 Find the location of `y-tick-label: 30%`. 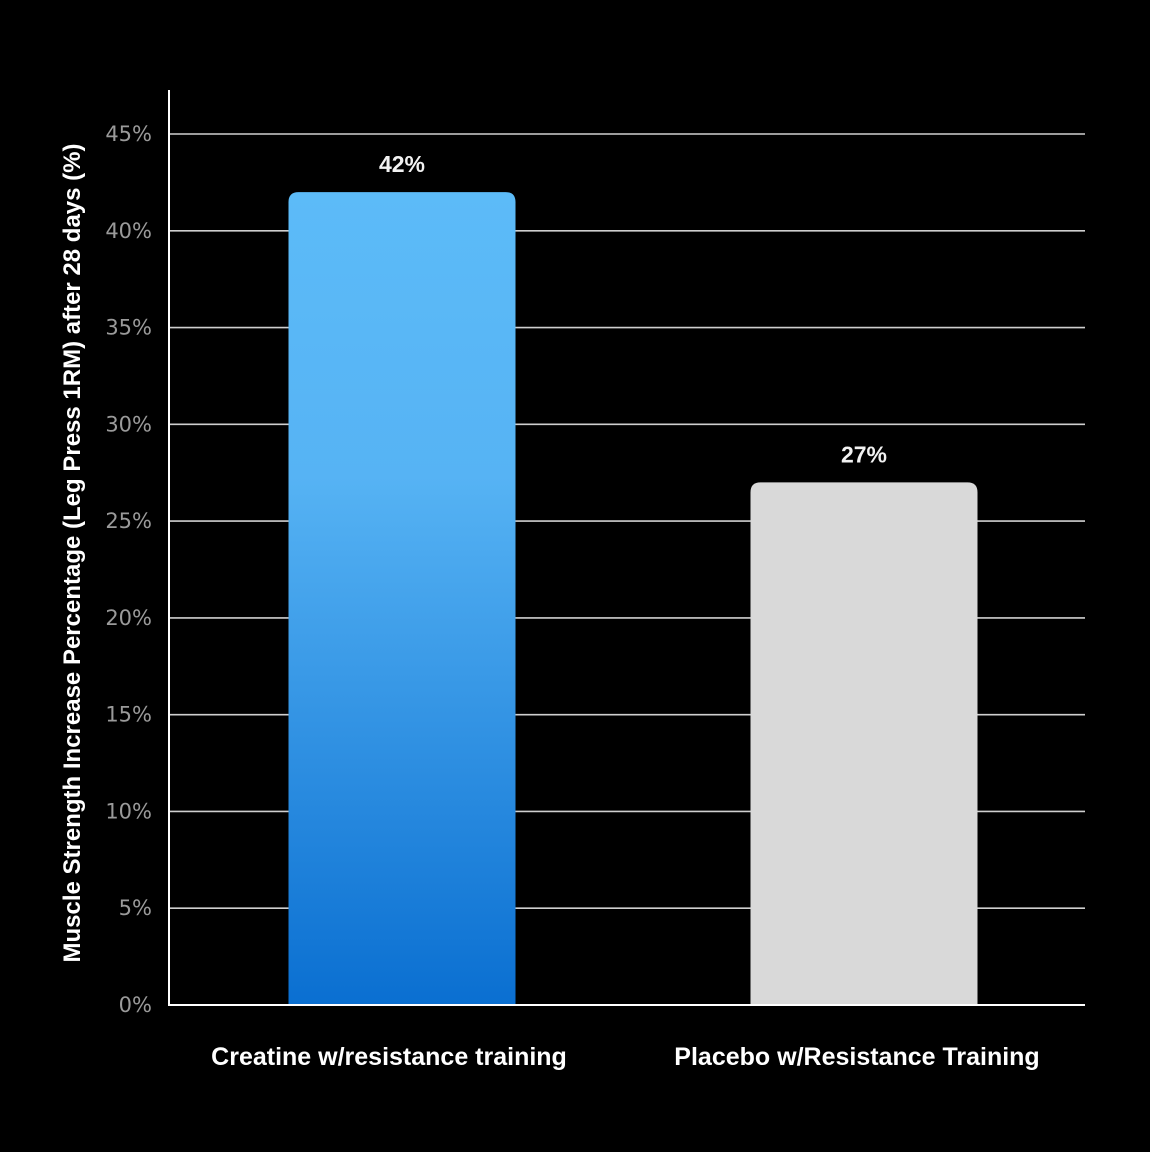

y-tick-label: 30% is located at coordinates (128, 424).